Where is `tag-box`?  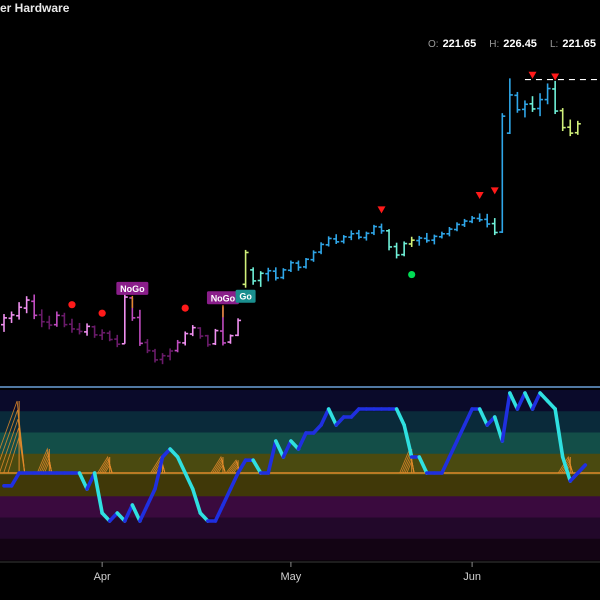
tag-box is located at coordinates (245, 296).